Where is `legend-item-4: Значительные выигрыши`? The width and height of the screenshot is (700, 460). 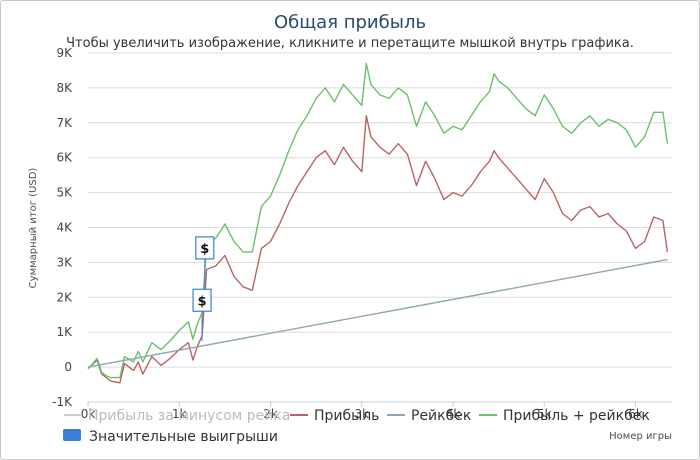 legend-item-4: Значительные выигрыши is located at coordinates (170, 437).